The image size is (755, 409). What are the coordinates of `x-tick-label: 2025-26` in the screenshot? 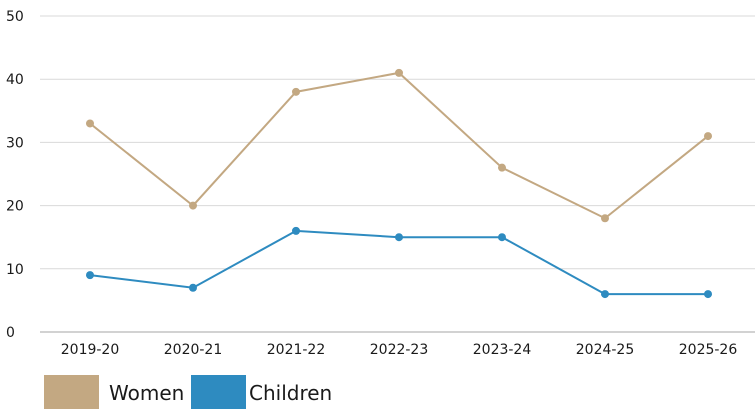 It's located at (708, 350).